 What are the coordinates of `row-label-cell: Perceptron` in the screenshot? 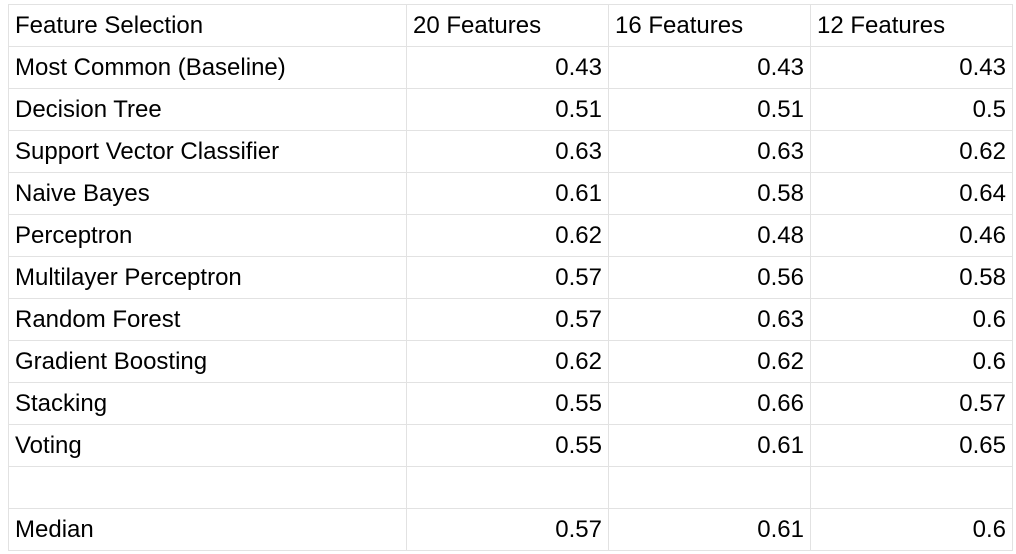 It's located at (207, 235).